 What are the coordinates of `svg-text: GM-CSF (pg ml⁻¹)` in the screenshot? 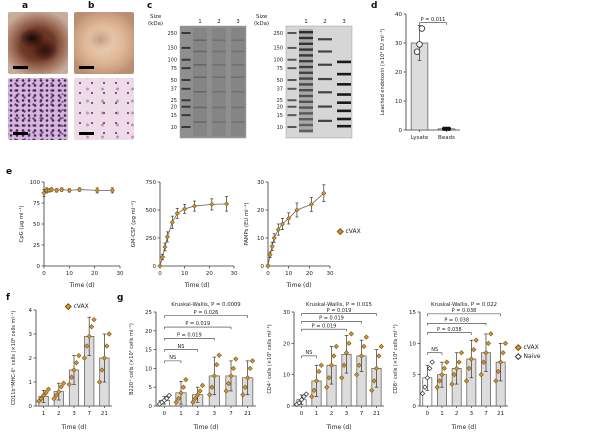 It's located at (133, 224).